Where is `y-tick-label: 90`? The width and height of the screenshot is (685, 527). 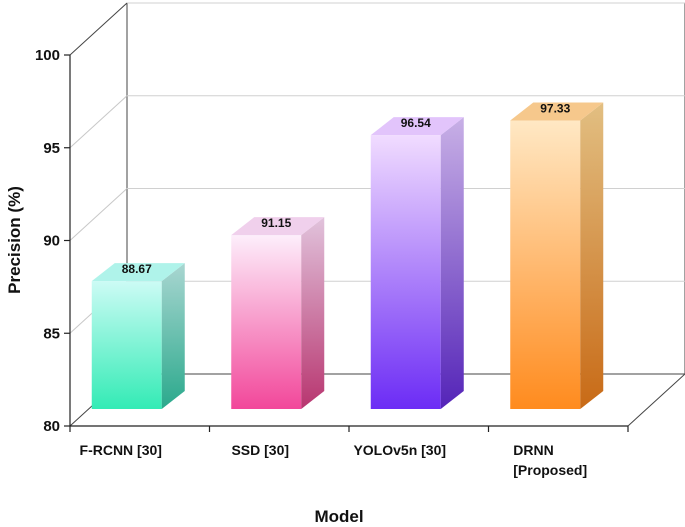 y-tick-label: 90 is located at coordinates (51, 241).